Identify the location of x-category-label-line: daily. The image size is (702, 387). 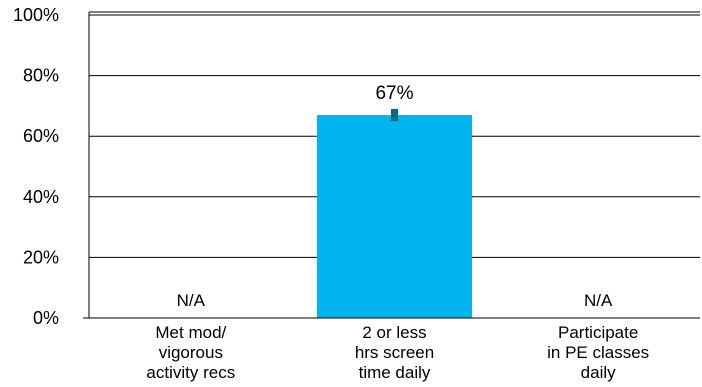
(598, 372).